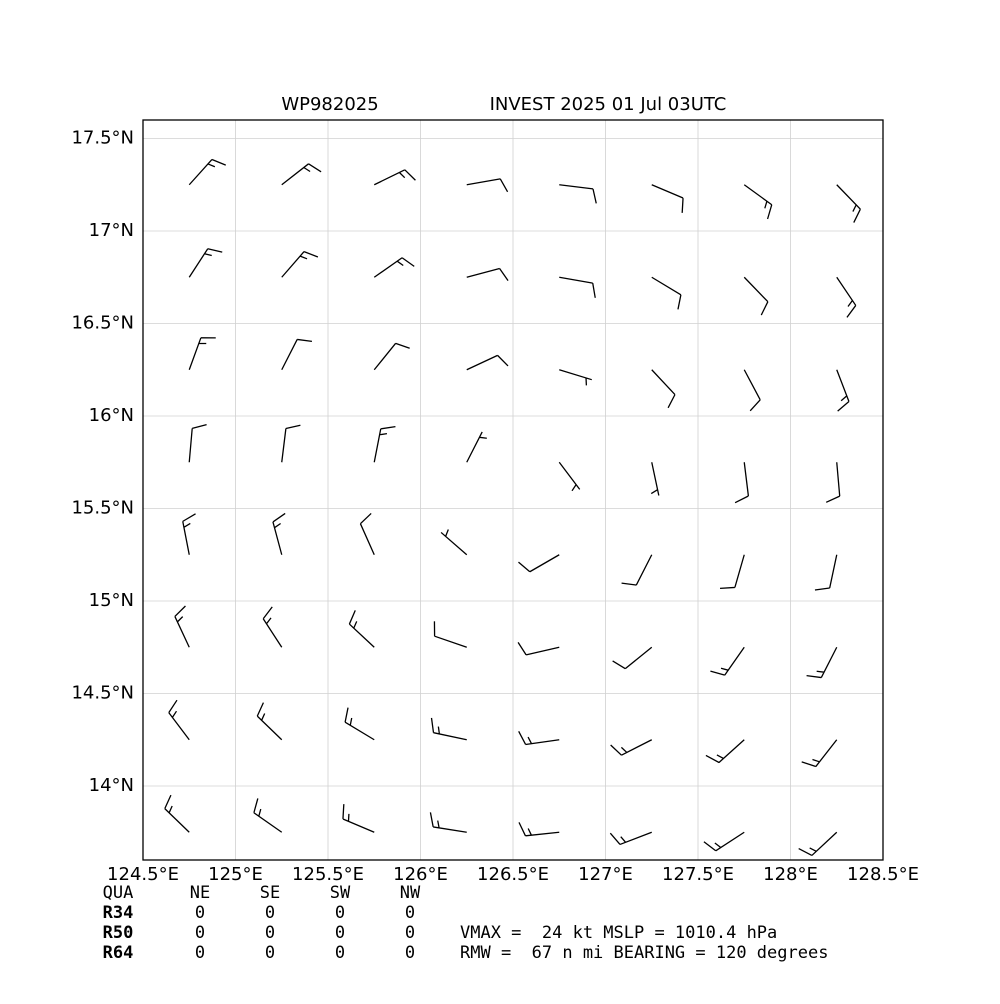 The image size is (1000, 1004). I want to click on x-tick-label: 127°E, so click(605, 874).